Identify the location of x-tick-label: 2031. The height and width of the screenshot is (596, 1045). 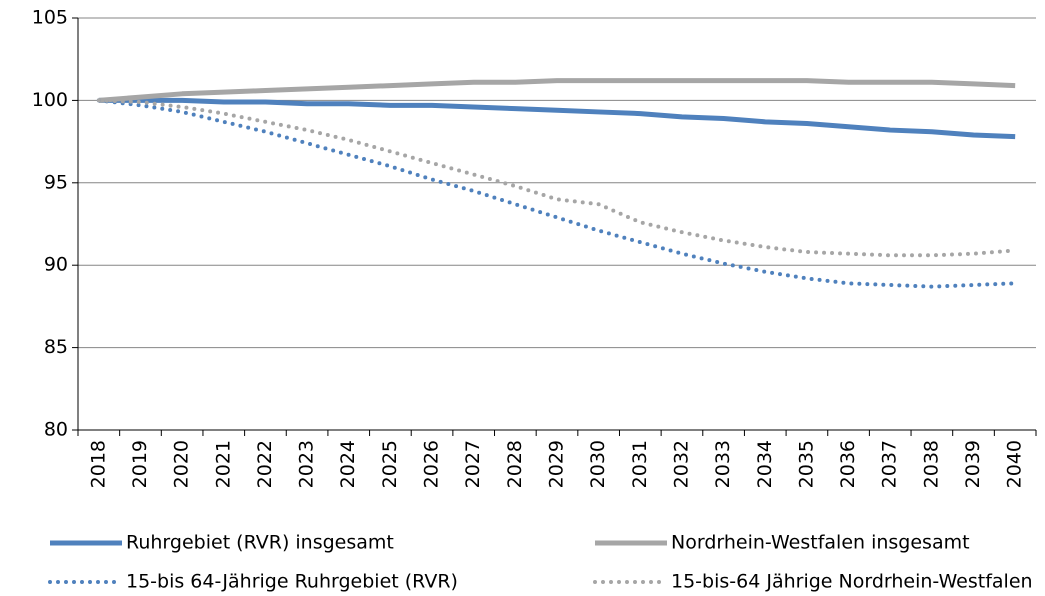
(640, 464).